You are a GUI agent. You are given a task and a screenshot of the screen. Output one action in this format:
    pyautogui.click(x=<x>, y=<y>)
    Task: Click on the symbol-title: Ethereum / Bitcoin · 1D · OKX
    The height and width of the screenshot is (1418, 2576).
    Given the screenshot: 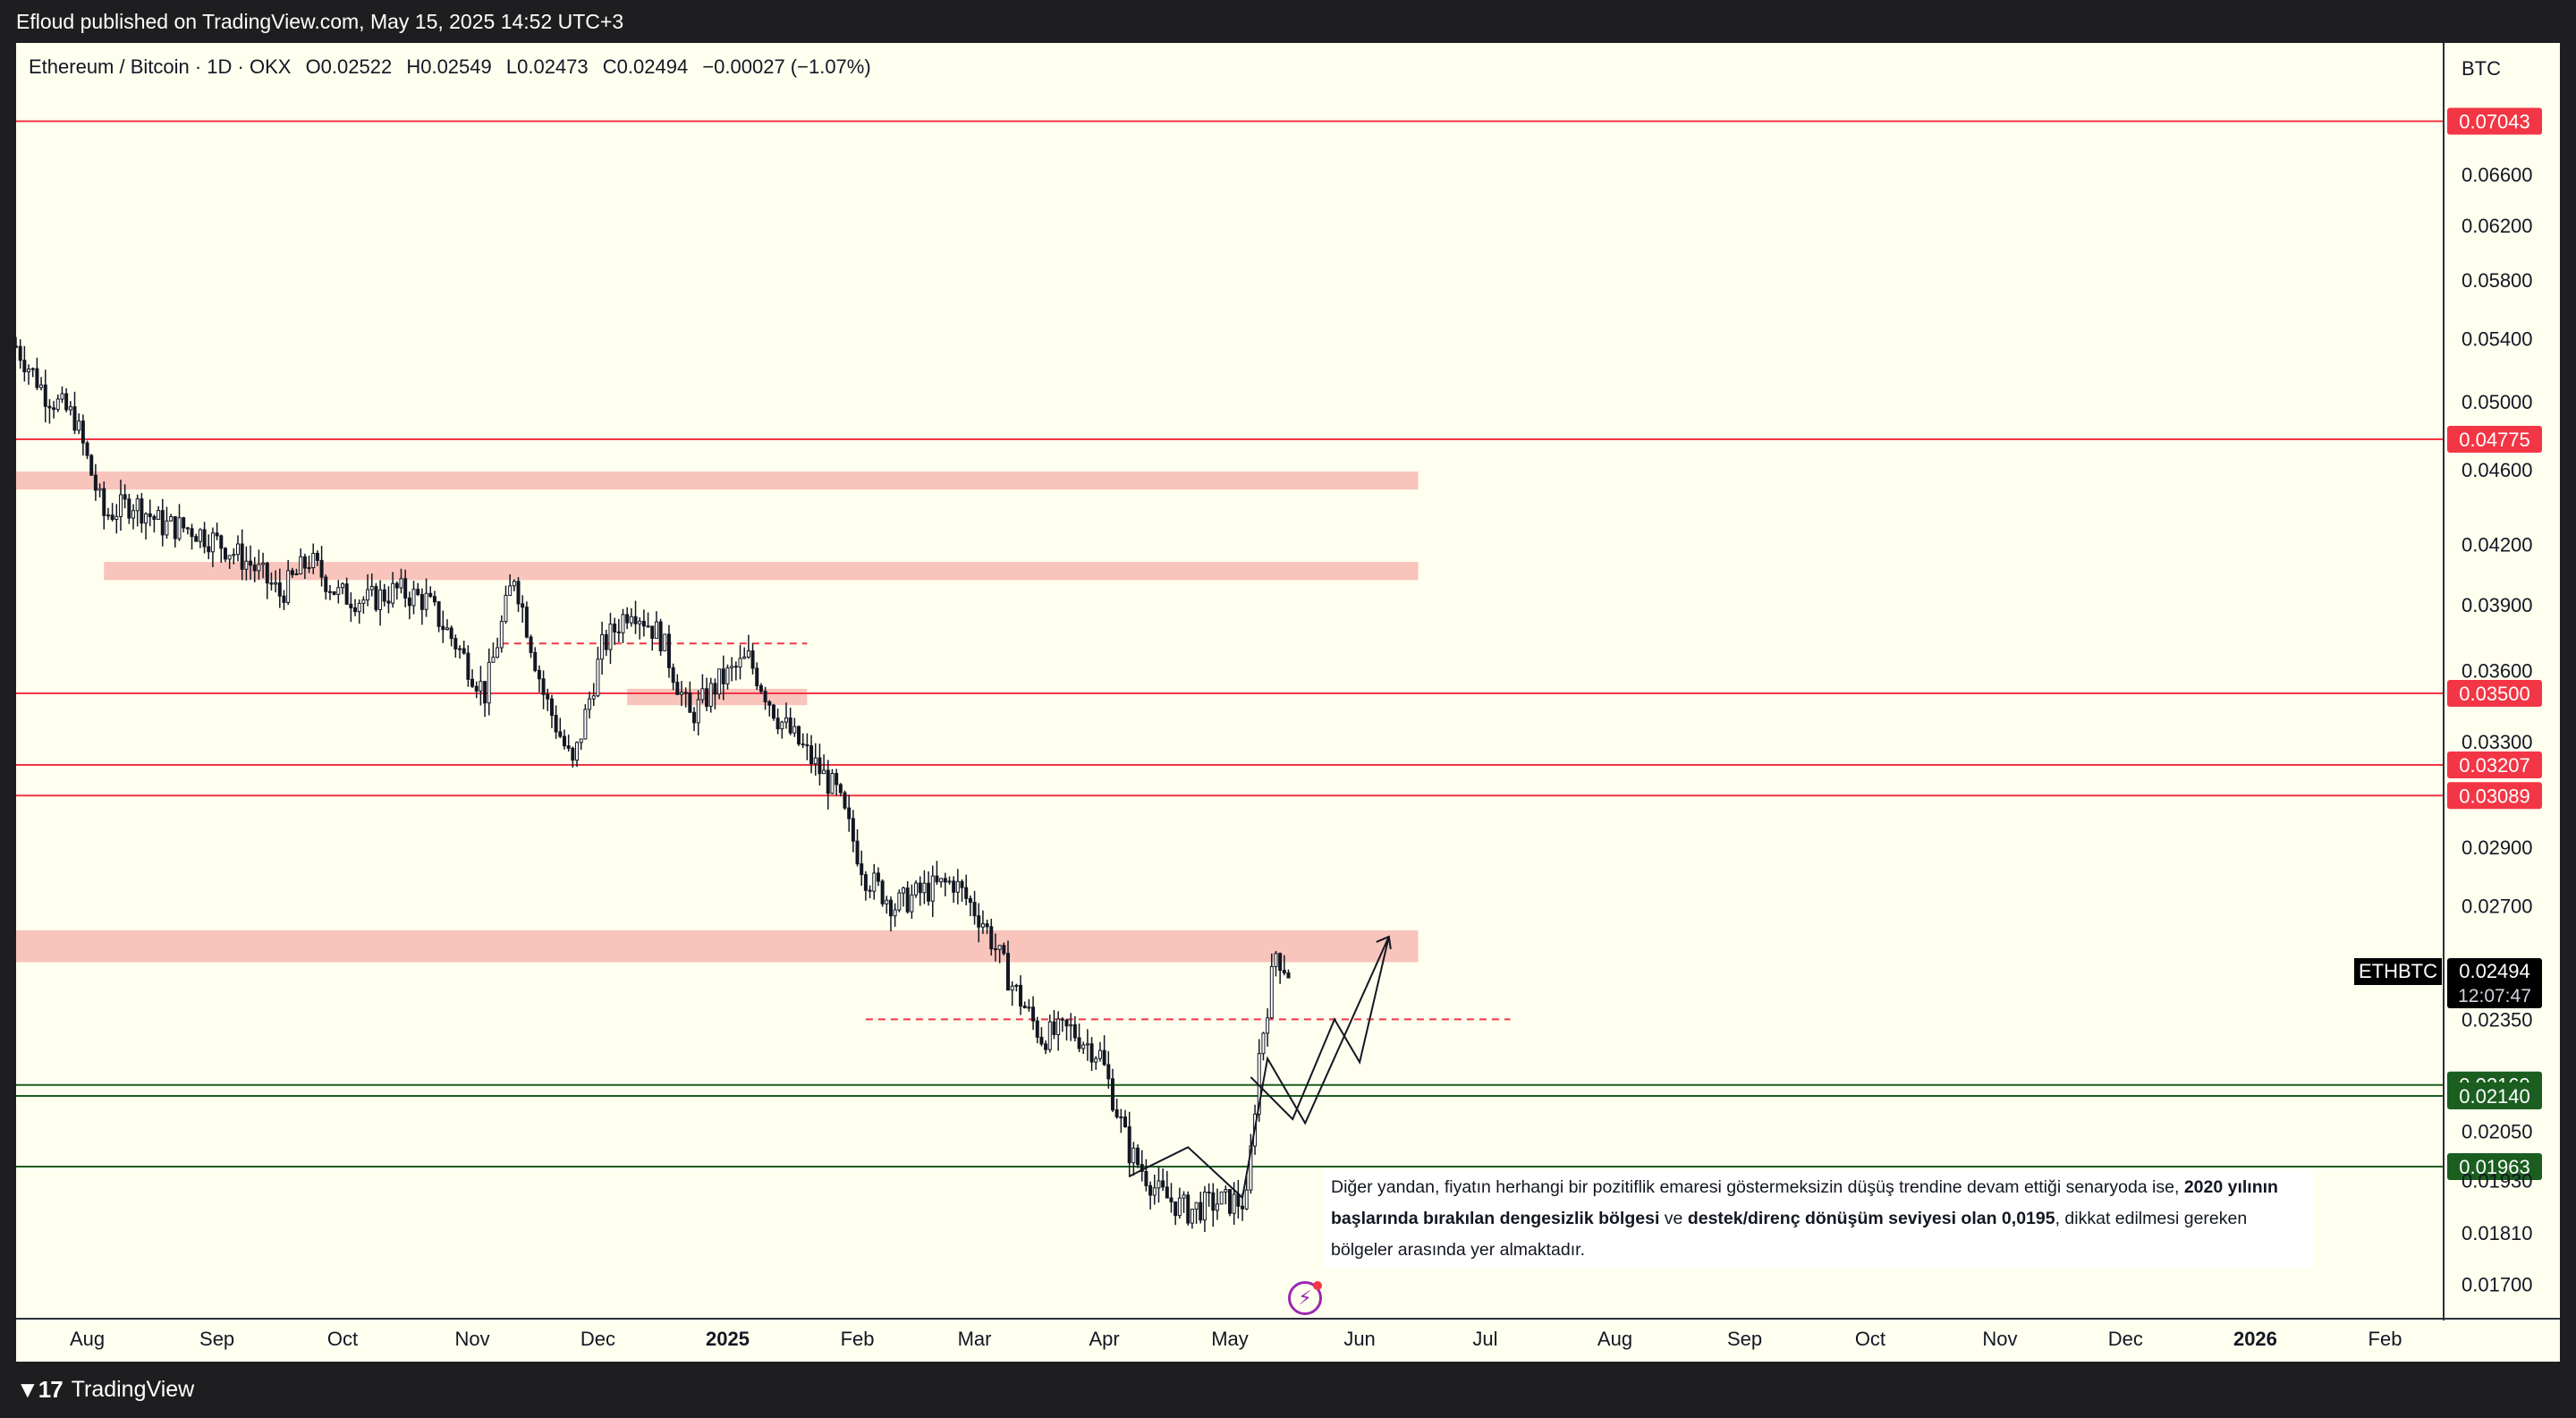 What is the action you would take?
    pyautogui.click(x=160, y=66)
    